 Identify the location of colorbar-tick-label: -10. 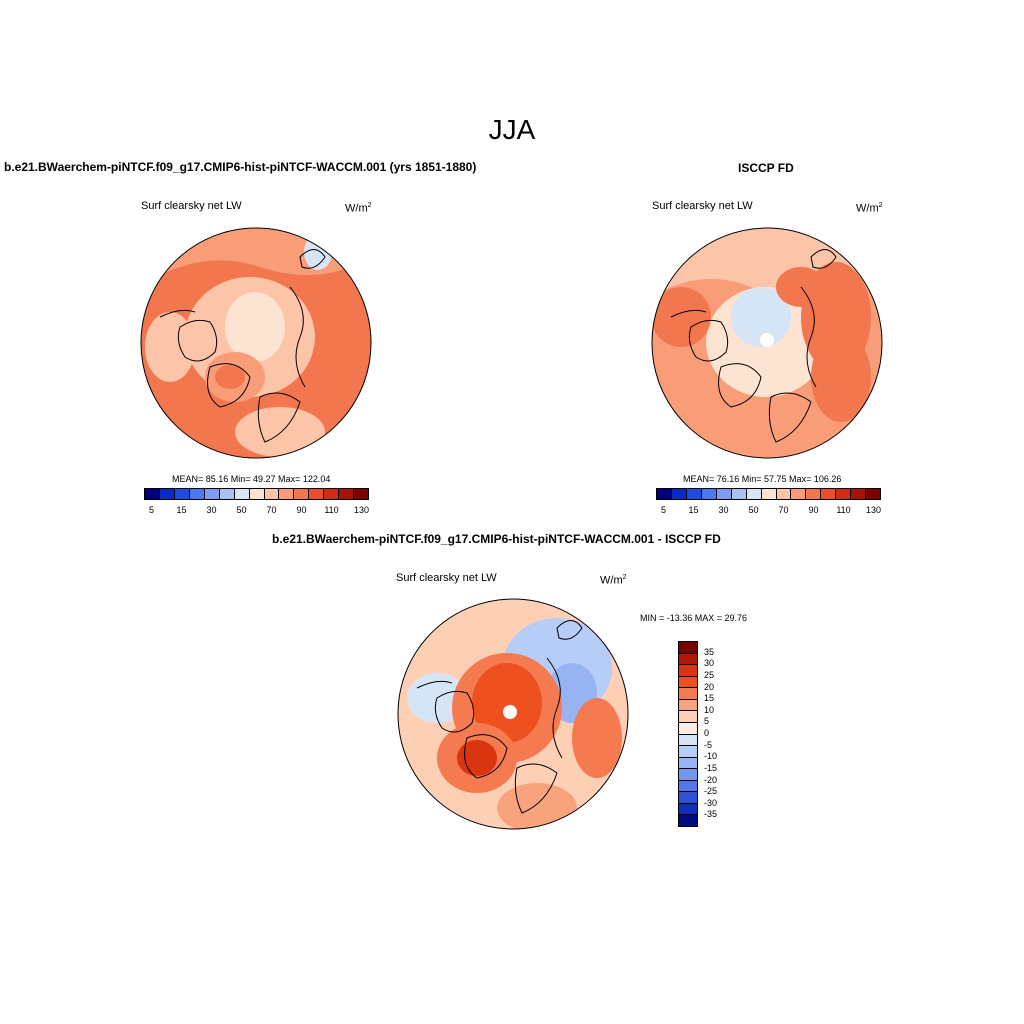
(711, 756).